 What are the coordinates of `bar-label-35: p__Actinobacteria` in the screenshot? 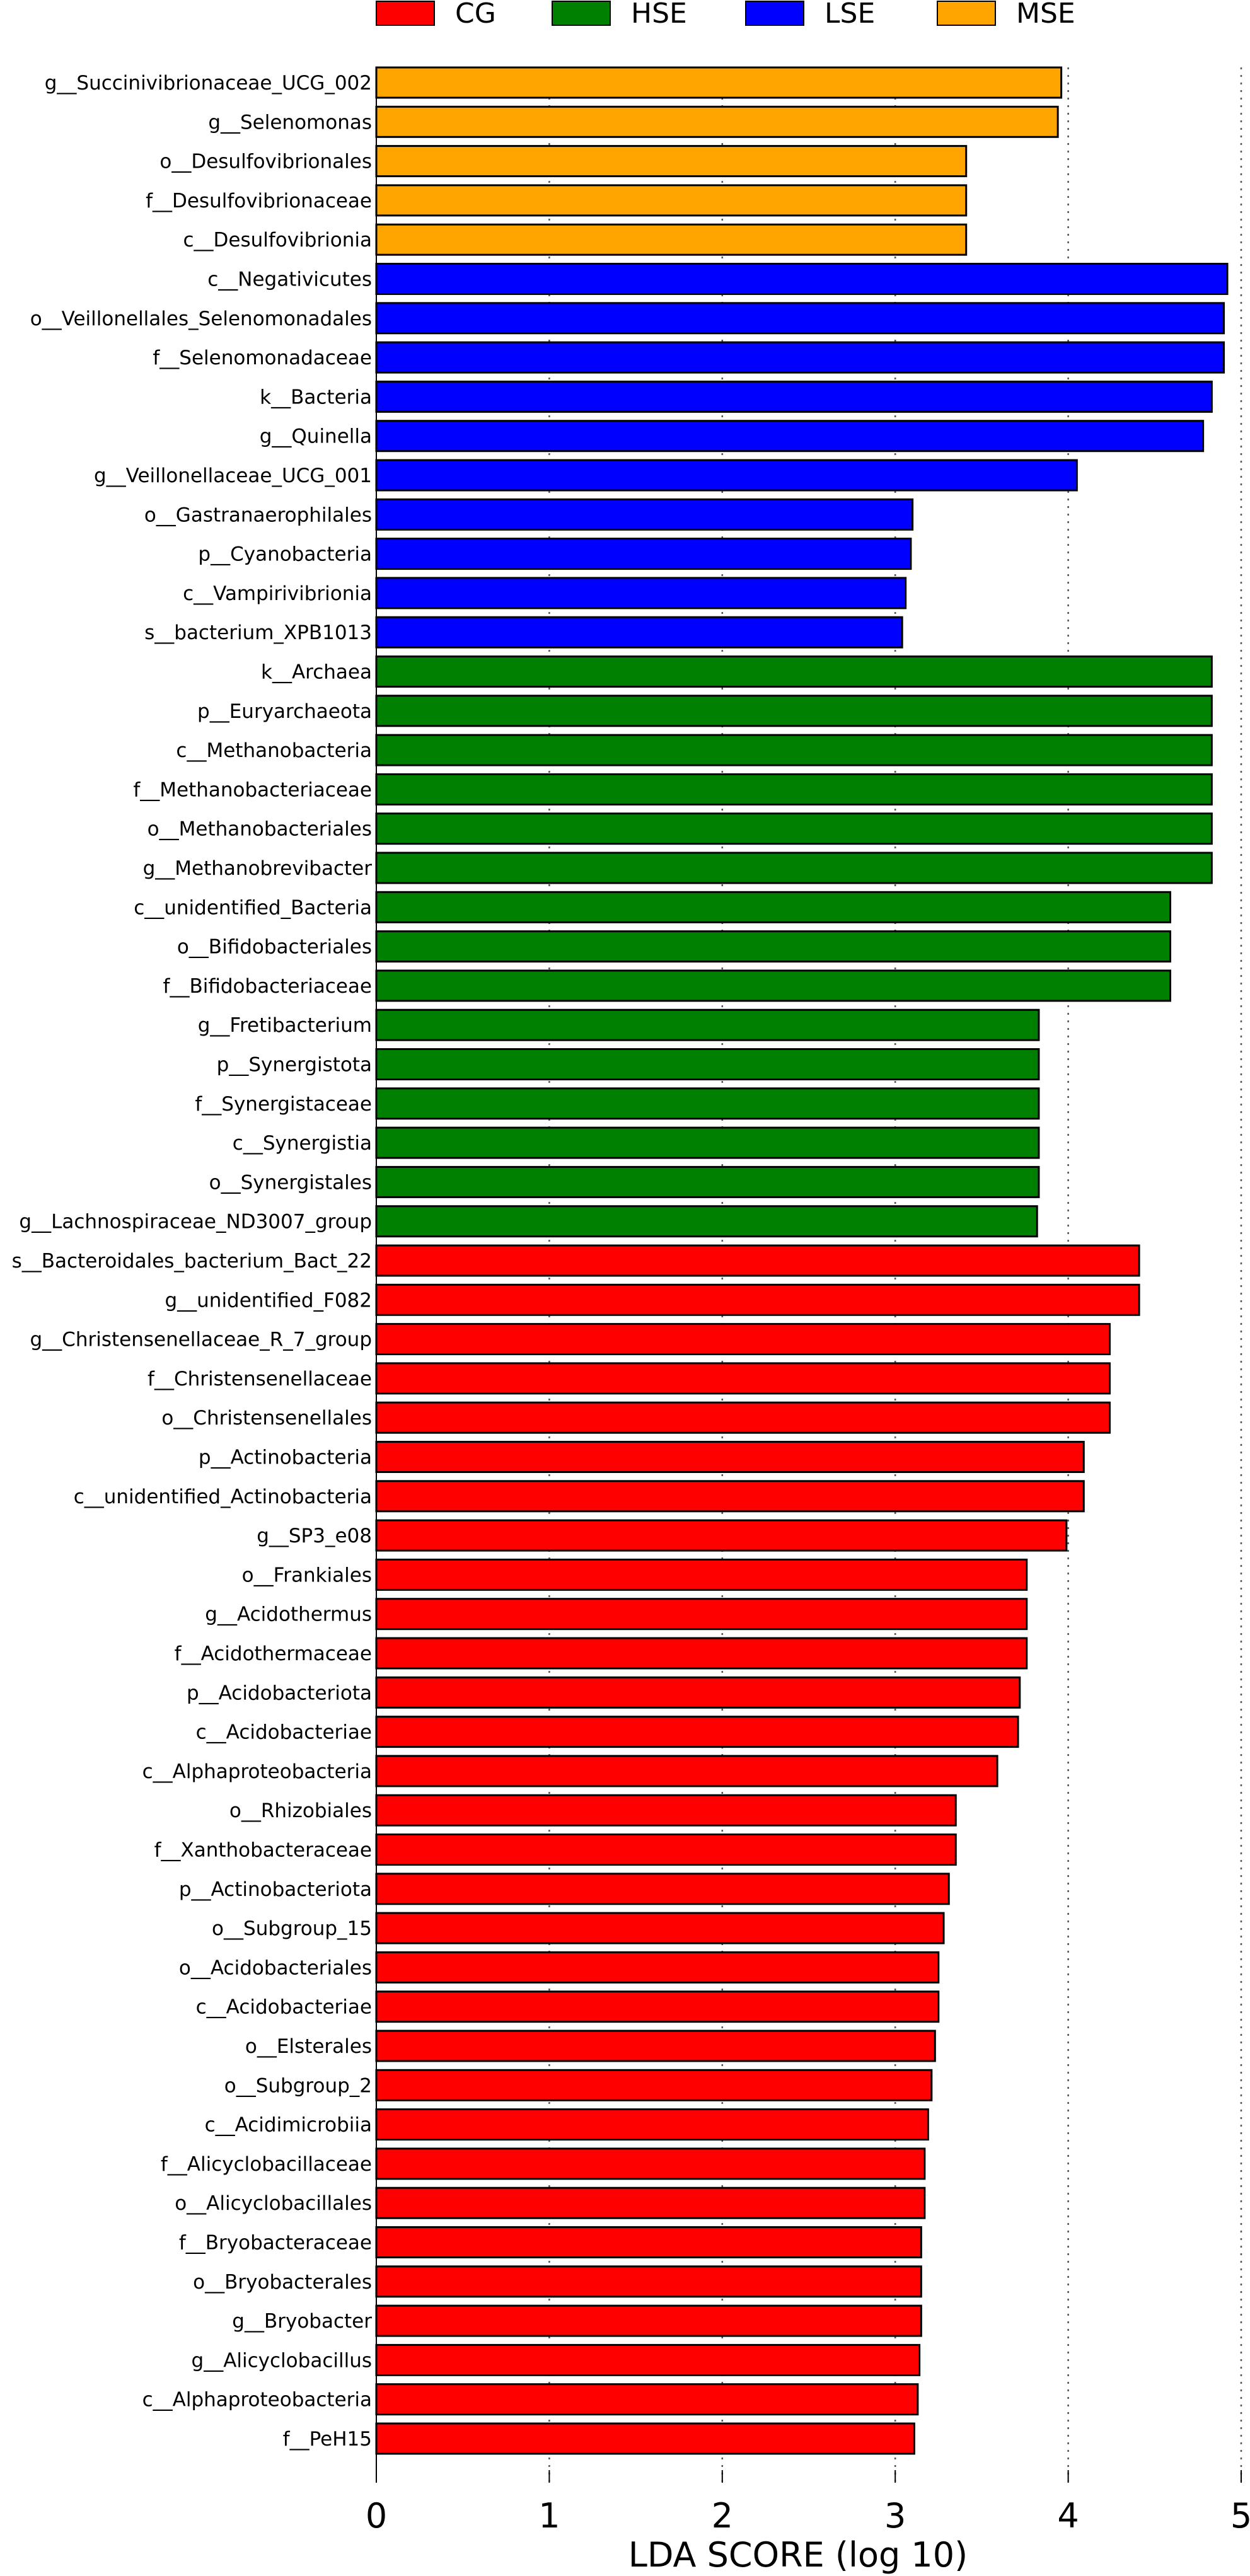 It's located at (286, 1458).